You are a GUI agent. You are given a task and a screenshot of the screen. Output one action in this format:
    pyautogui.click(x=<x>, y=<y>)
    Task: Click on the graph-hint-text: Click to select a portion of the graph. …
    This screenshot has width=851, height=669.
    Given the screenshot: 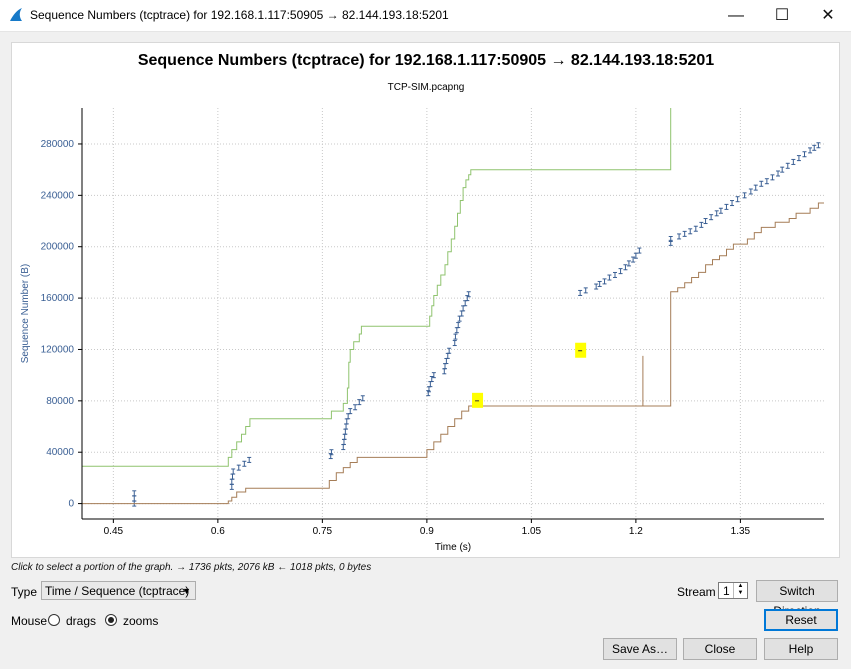 What is the action you would take?
    pyautogui.click(x=191, y=567)
    